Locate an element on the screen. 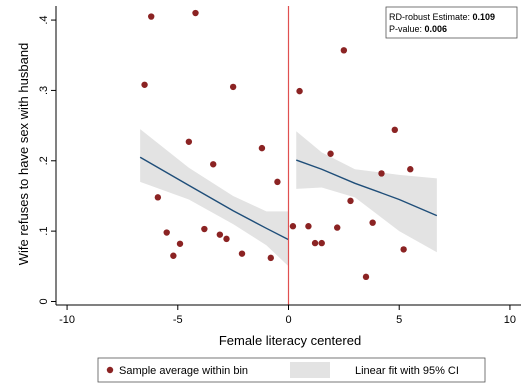 This screenshot has height=385, width=524. x-tick-label: 10 is located at coordinates (510, 320).